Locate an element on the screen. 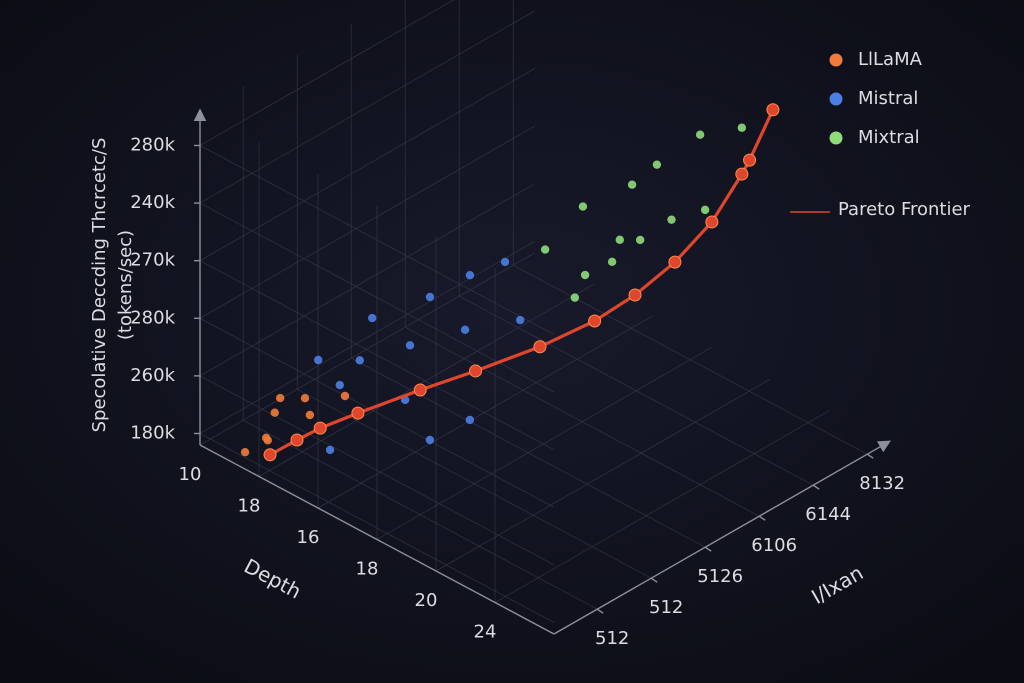 Image resolution: width=1024 pixels, height=683 pixels. z-tick-label: 260k is located at coordinates (152, 375).